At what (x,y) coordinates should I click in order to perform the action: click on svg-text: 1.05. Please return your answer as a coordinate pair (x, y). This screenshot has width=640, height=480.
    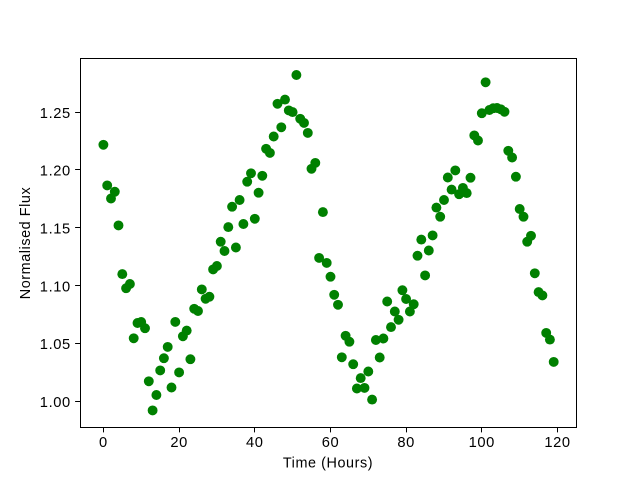
    Looking at the image, I should click on (55, 345).